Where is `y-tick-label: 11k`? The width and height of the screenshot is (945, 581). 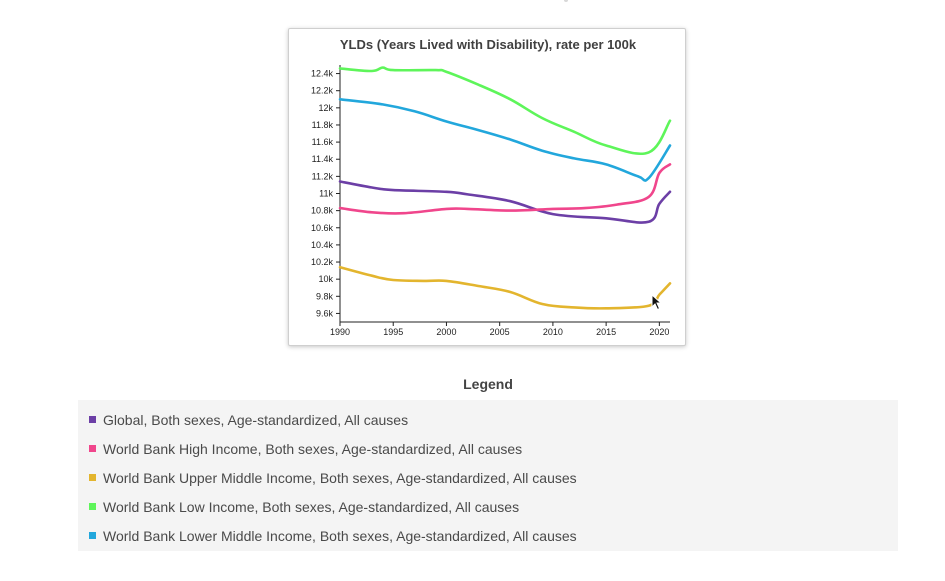 y-tick-label: 11k is located at coordinates (326, 194).